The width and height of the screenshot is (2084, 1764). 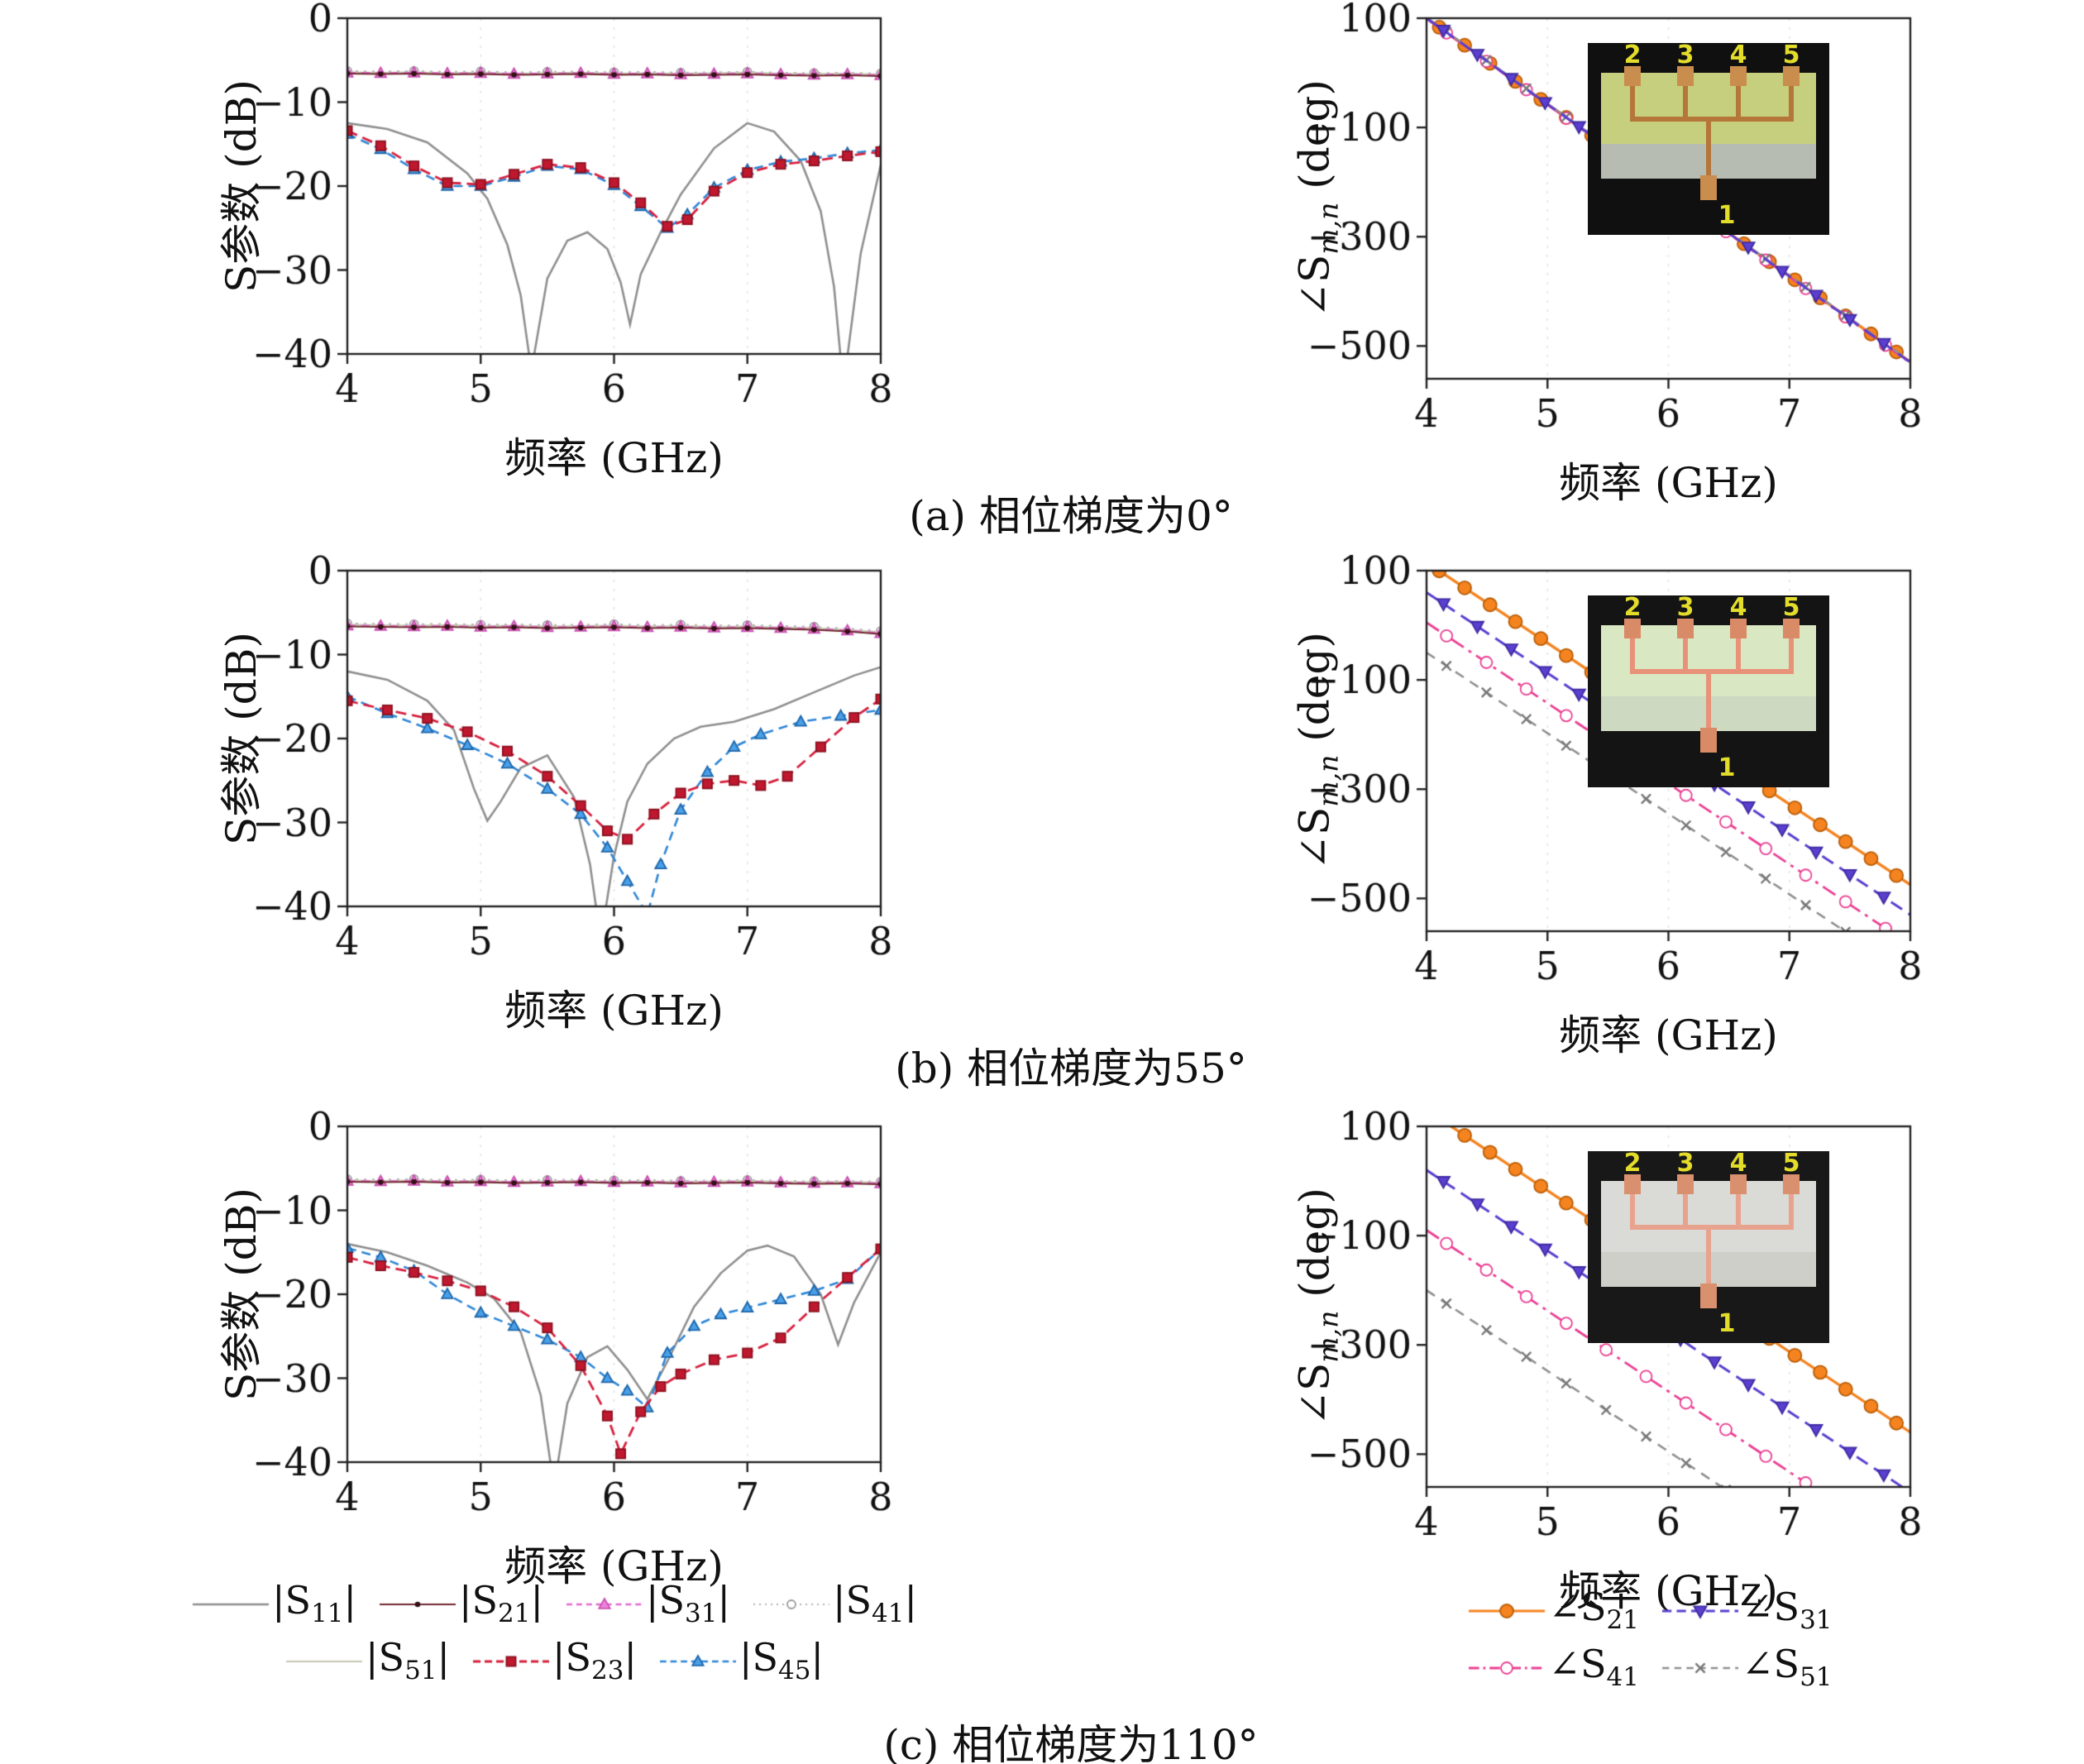 What do you see at coordinates (1787, 1667) in the screenshot?
I see `legend-label: ∠S51` at bounding box center [1787, 1667].